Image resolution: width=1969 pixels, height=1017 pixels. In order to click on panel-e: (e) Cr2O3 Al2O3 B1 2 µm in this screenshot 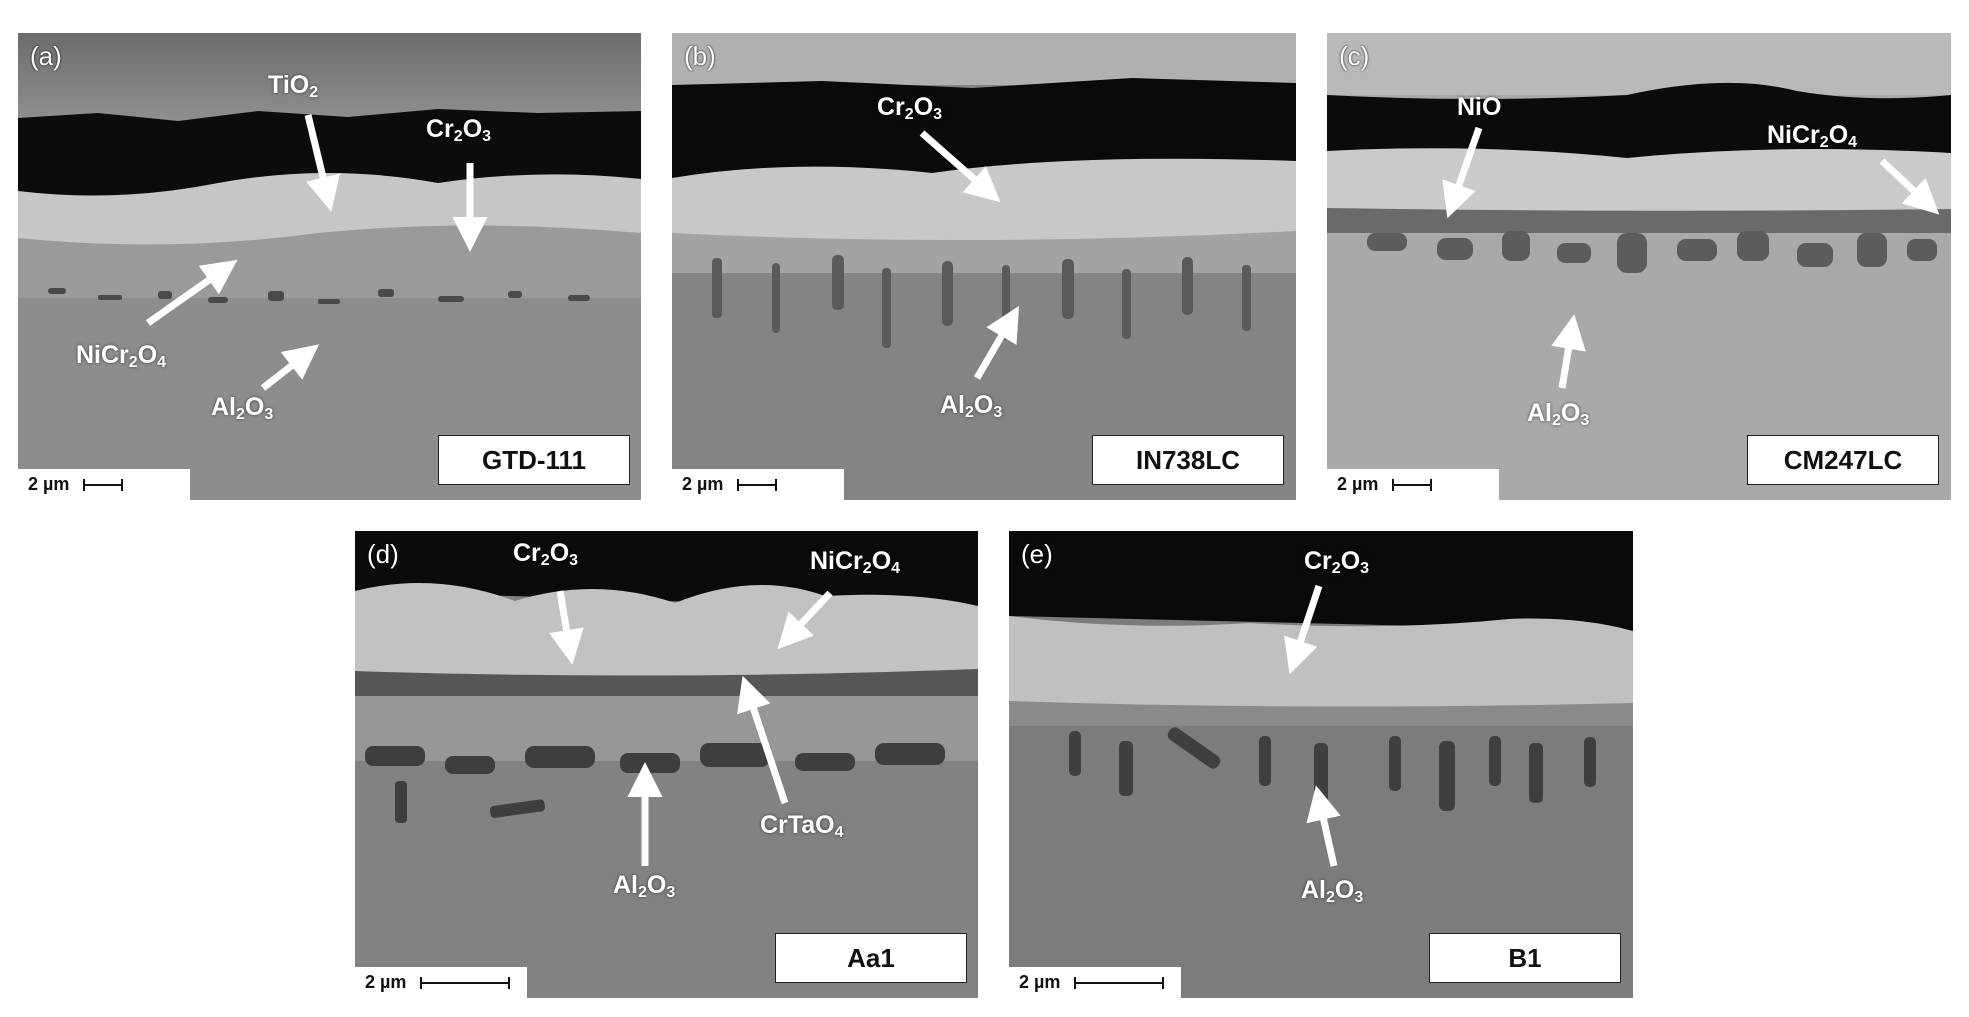, I will do `click(1321, 764)`.